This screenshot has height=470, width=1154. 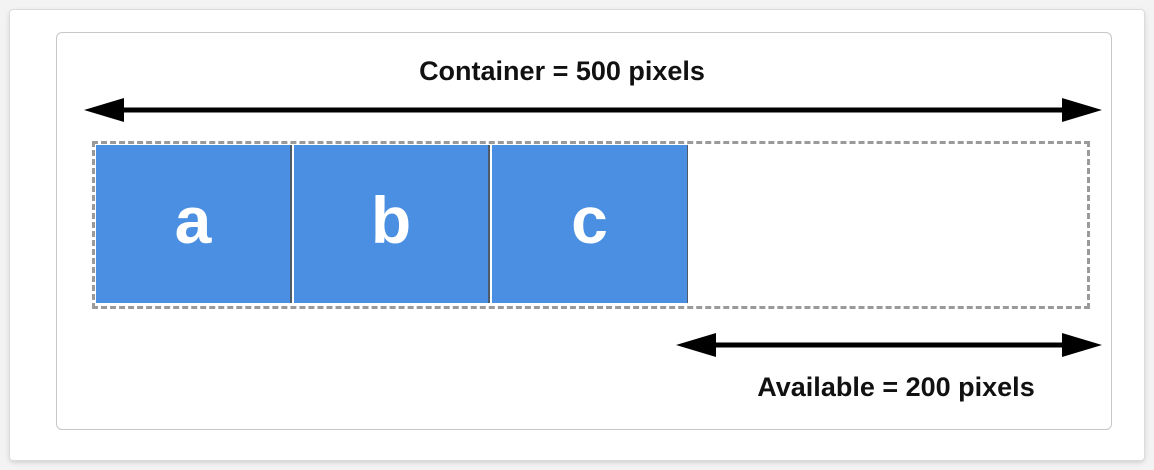 I want to click on container-width-label: Container = 500 pixels, so click(x=562, y=71).